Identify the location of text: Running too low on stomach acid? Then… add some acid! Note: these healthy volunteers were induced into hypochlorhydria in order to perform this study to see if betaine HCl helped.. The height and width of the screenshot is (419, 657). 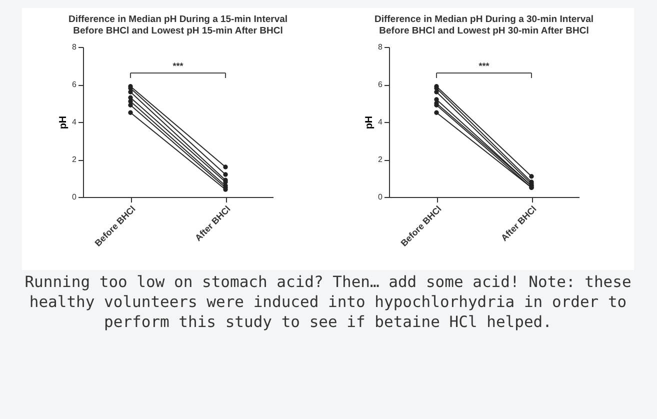
(328, 302).